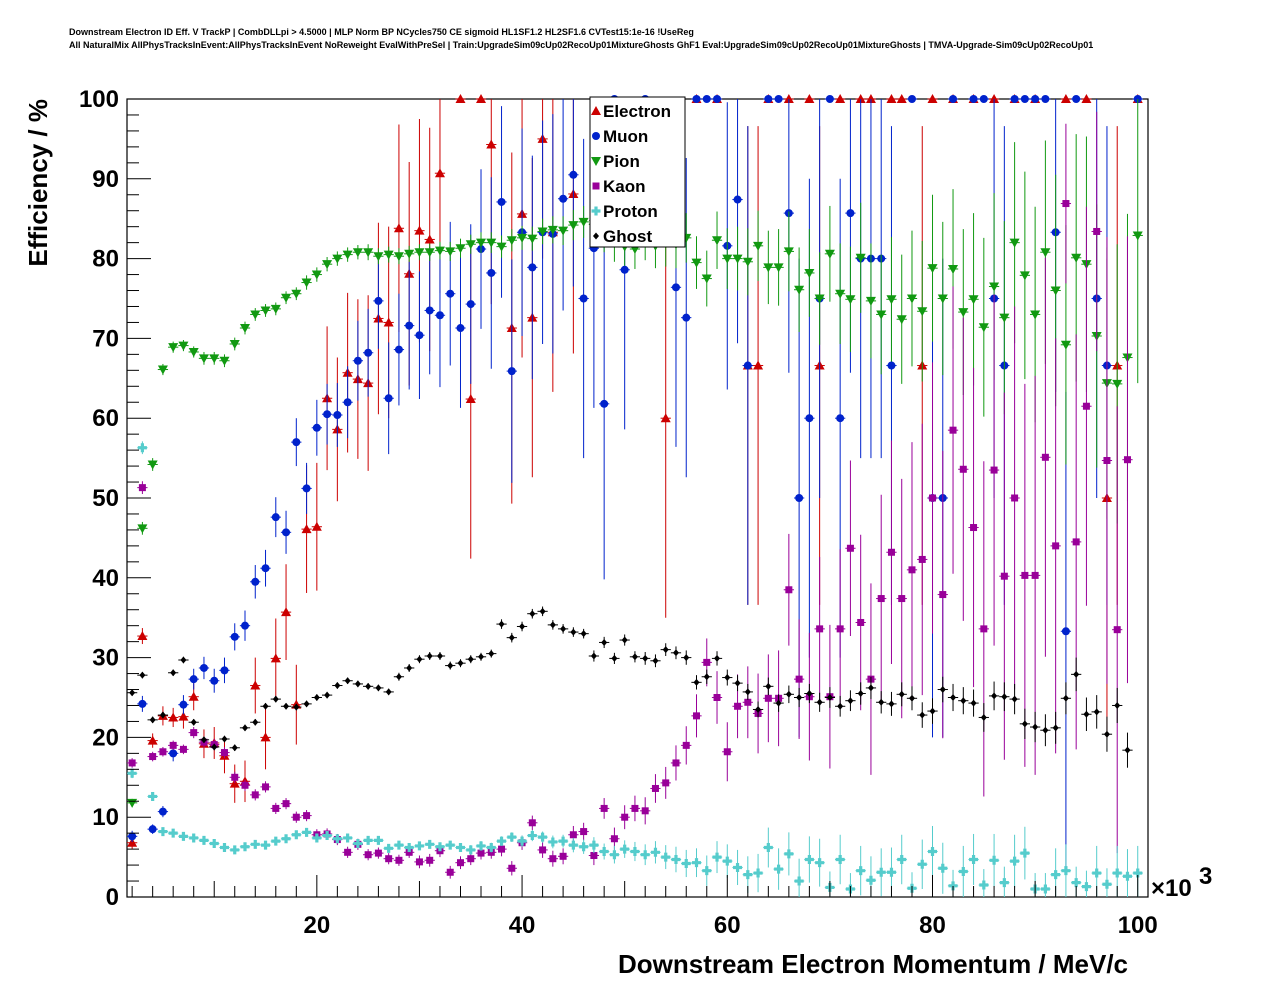 Image resolution: width=1276 pixels, height=996 pixels. I want to click on legend-item-muon: Muon, so click(620, 136).